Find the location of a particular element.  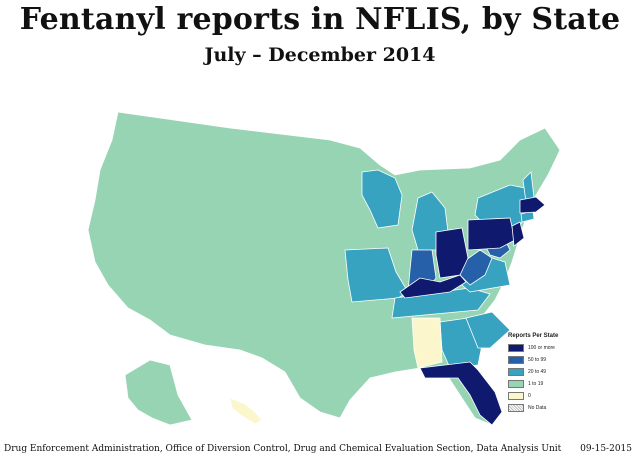

legend-item-20-to-49: 20 to 49 is located at coordinates (543, 372).